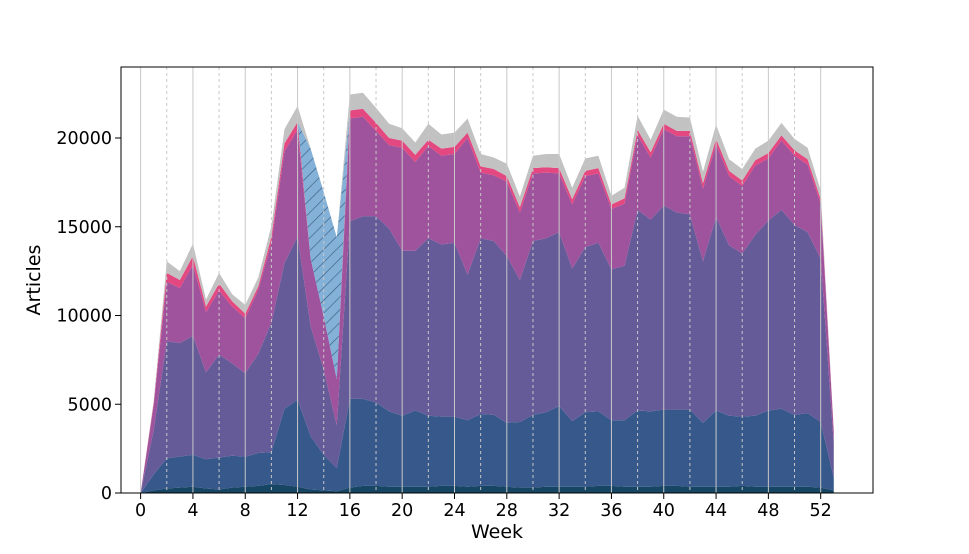  What do you see at coordinates (611, 511) in the screenshot?
I see `x-tick-label: 36` at bounding box center [611, 511].